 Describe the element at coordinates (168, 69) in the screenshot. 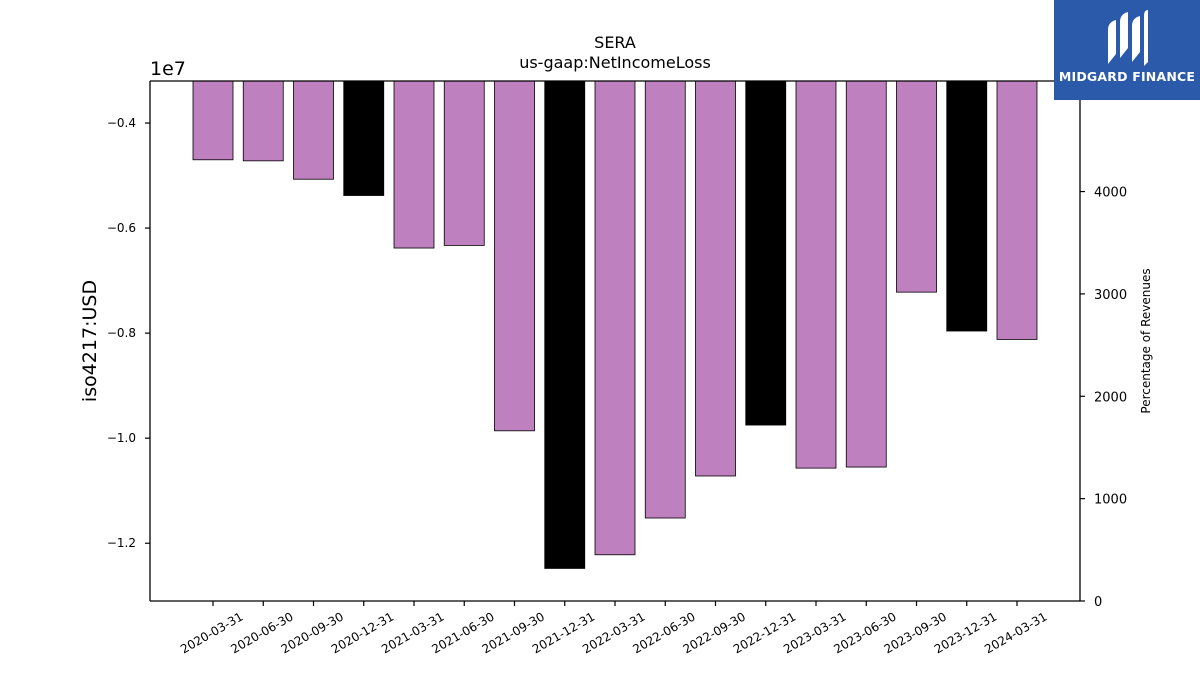

I see `y-multiplier-label: 1e7` at that location.